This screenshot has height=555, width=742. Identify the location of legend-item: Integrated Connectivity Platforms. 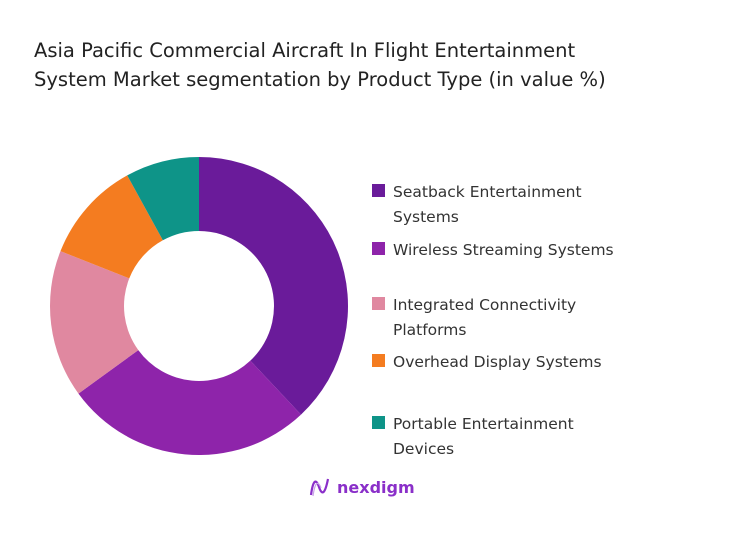
(517, 318).